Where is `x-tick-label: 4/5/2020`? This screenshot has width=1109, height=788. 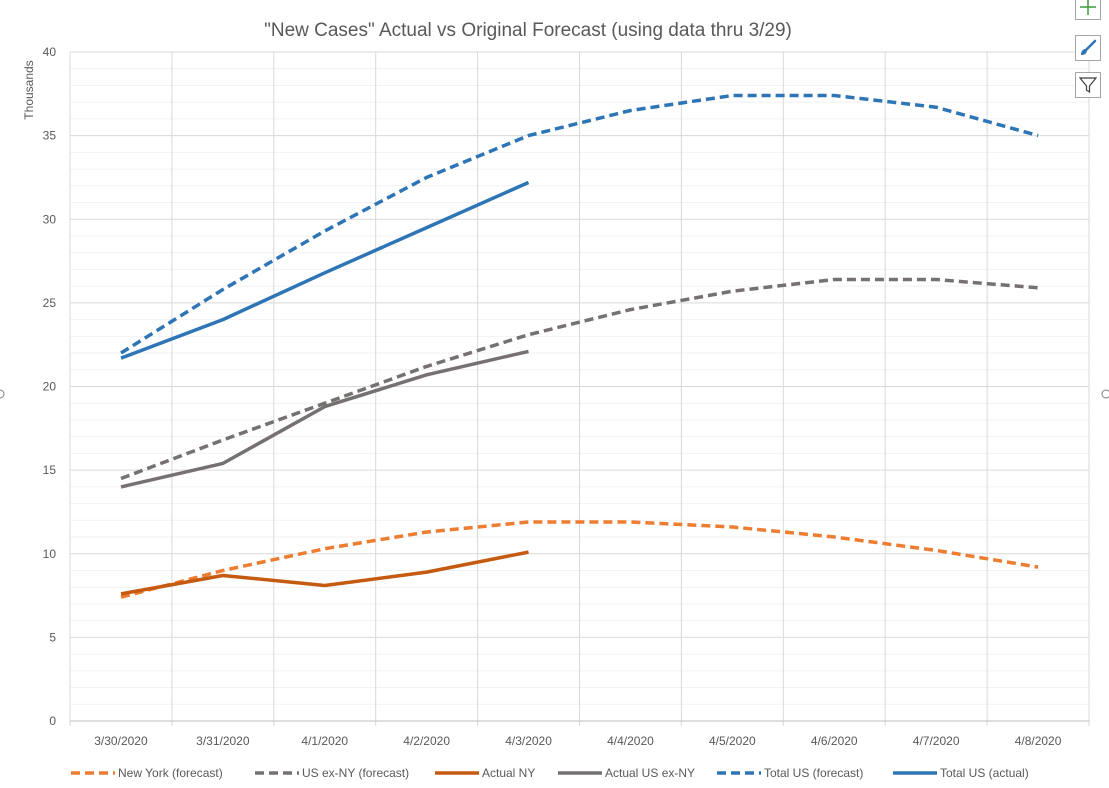 x-tick-label: 4/5/2020 is located at coordinates (732, 741).